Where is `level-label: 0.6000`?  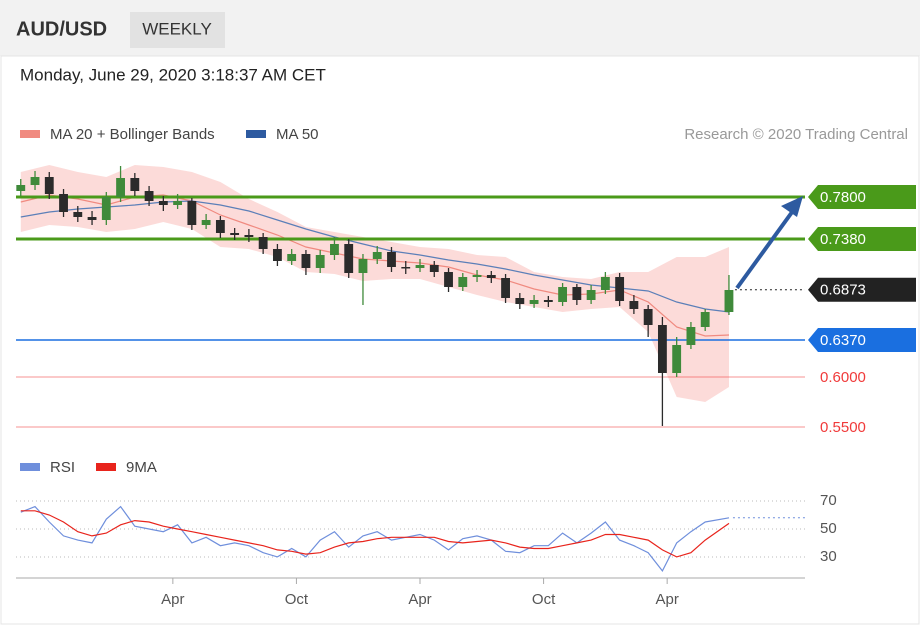 level-label: 0.6000 is located at coordinates (843, 377).